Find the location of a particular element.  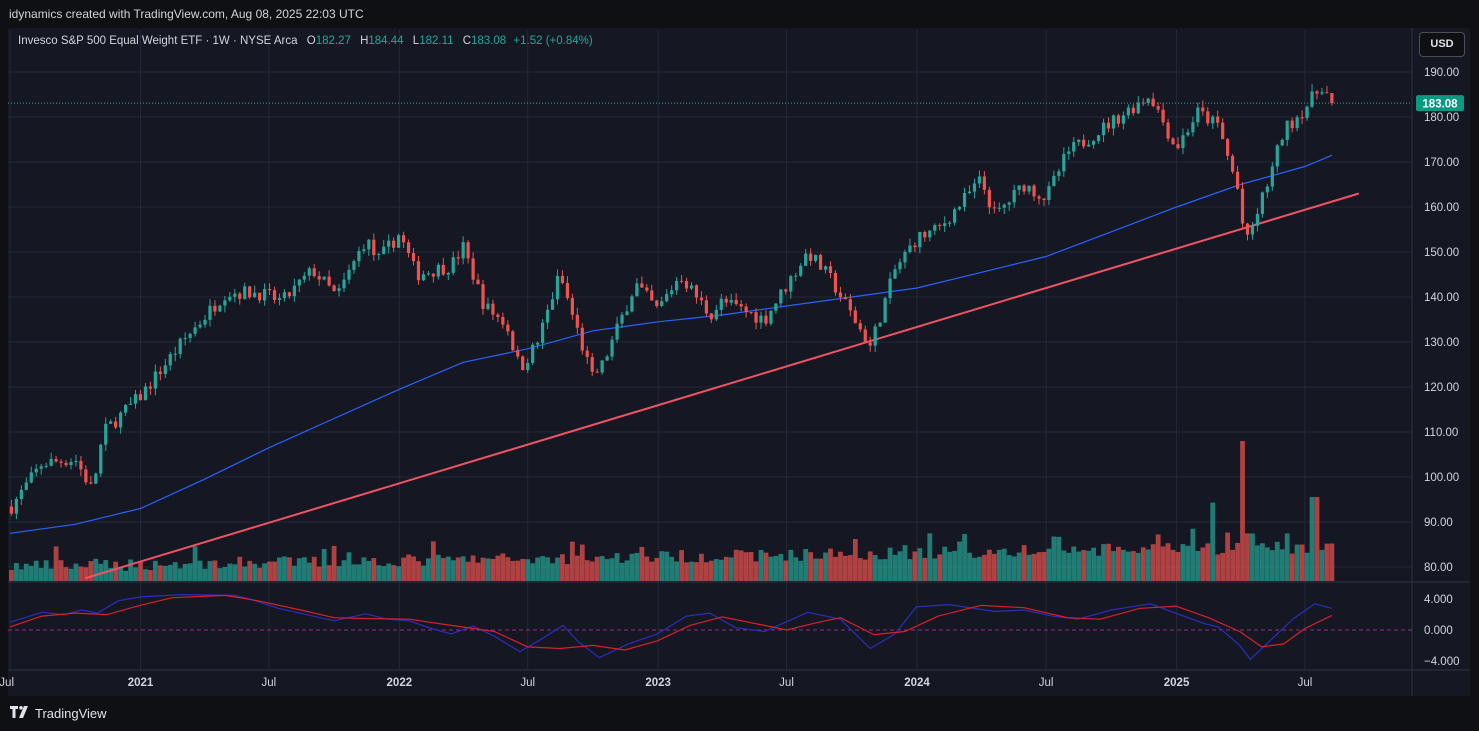

time-tick-label: 2024 is located at coordinates (917, 683).